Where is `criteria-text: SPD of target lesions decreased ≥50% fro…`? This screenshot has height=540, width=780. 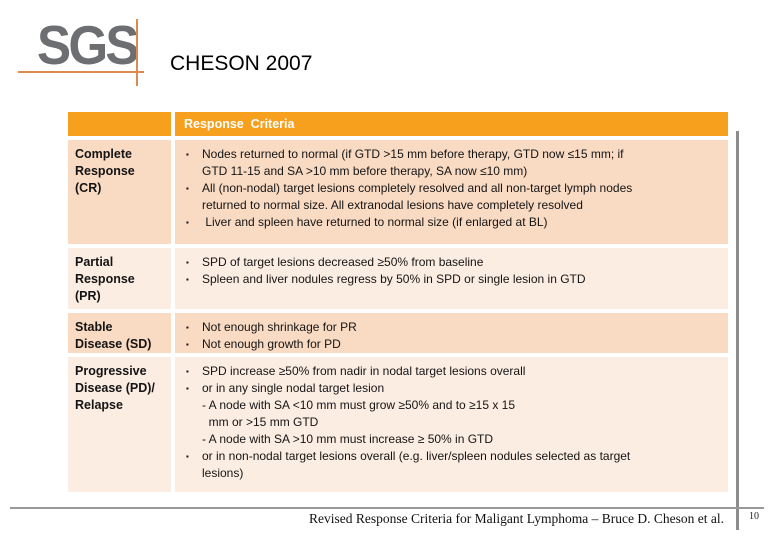 criteria-text: SPD of target lesions decreased ≥50% fro… is located at coordinates (343, 262).